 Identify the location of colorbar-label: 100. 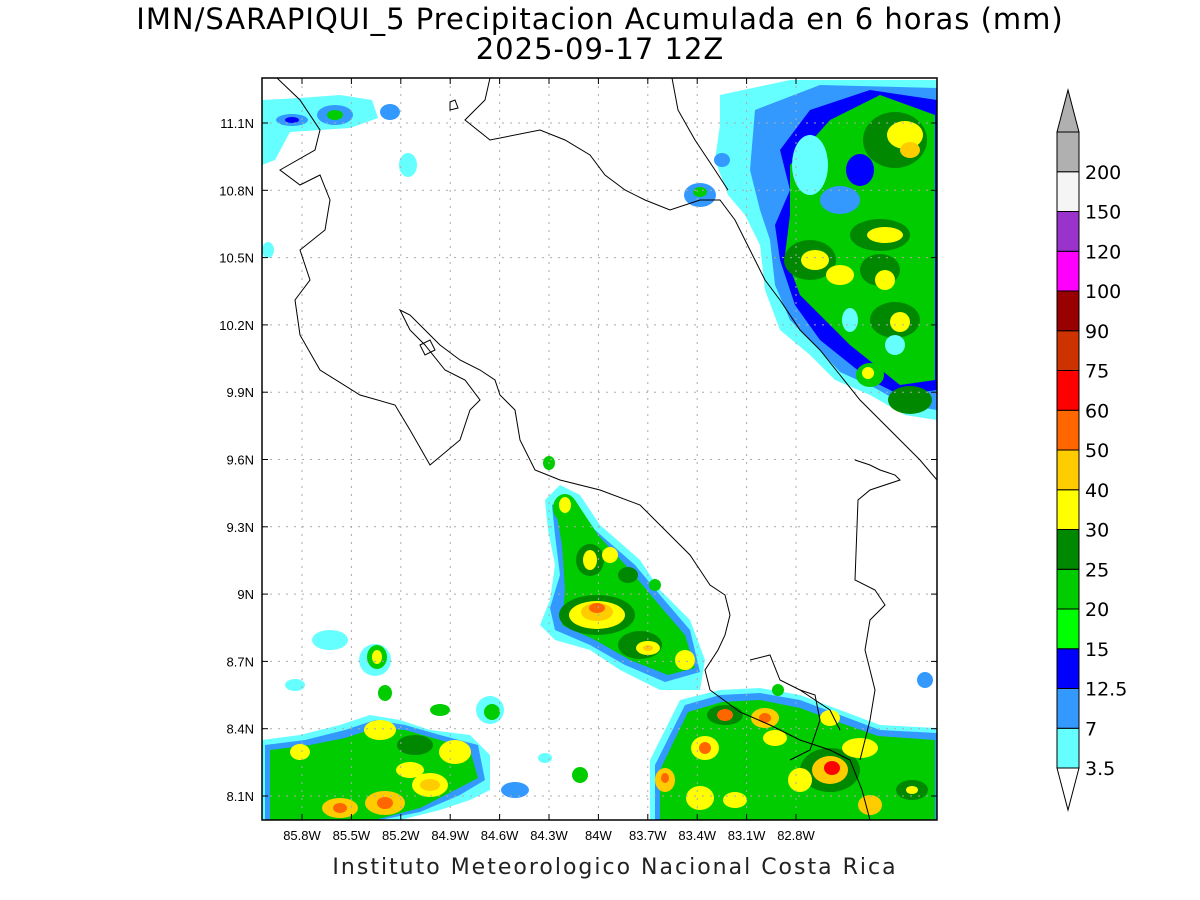
(1103, 292).